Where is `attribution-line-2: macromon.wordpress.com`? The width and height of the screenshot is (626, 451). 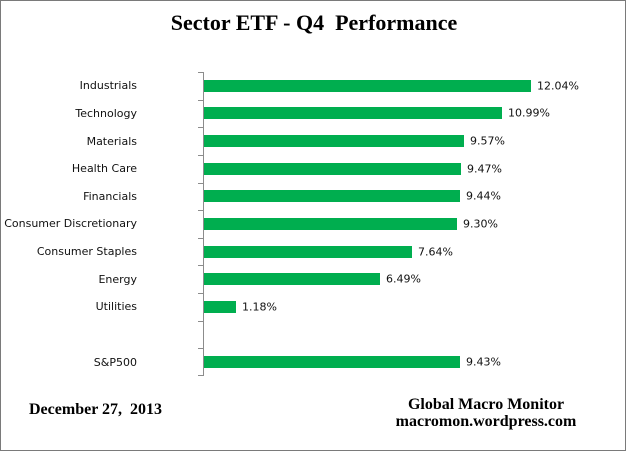
attribution-line-2: macromon.wordpress.com is located at coordinates (486, 421).